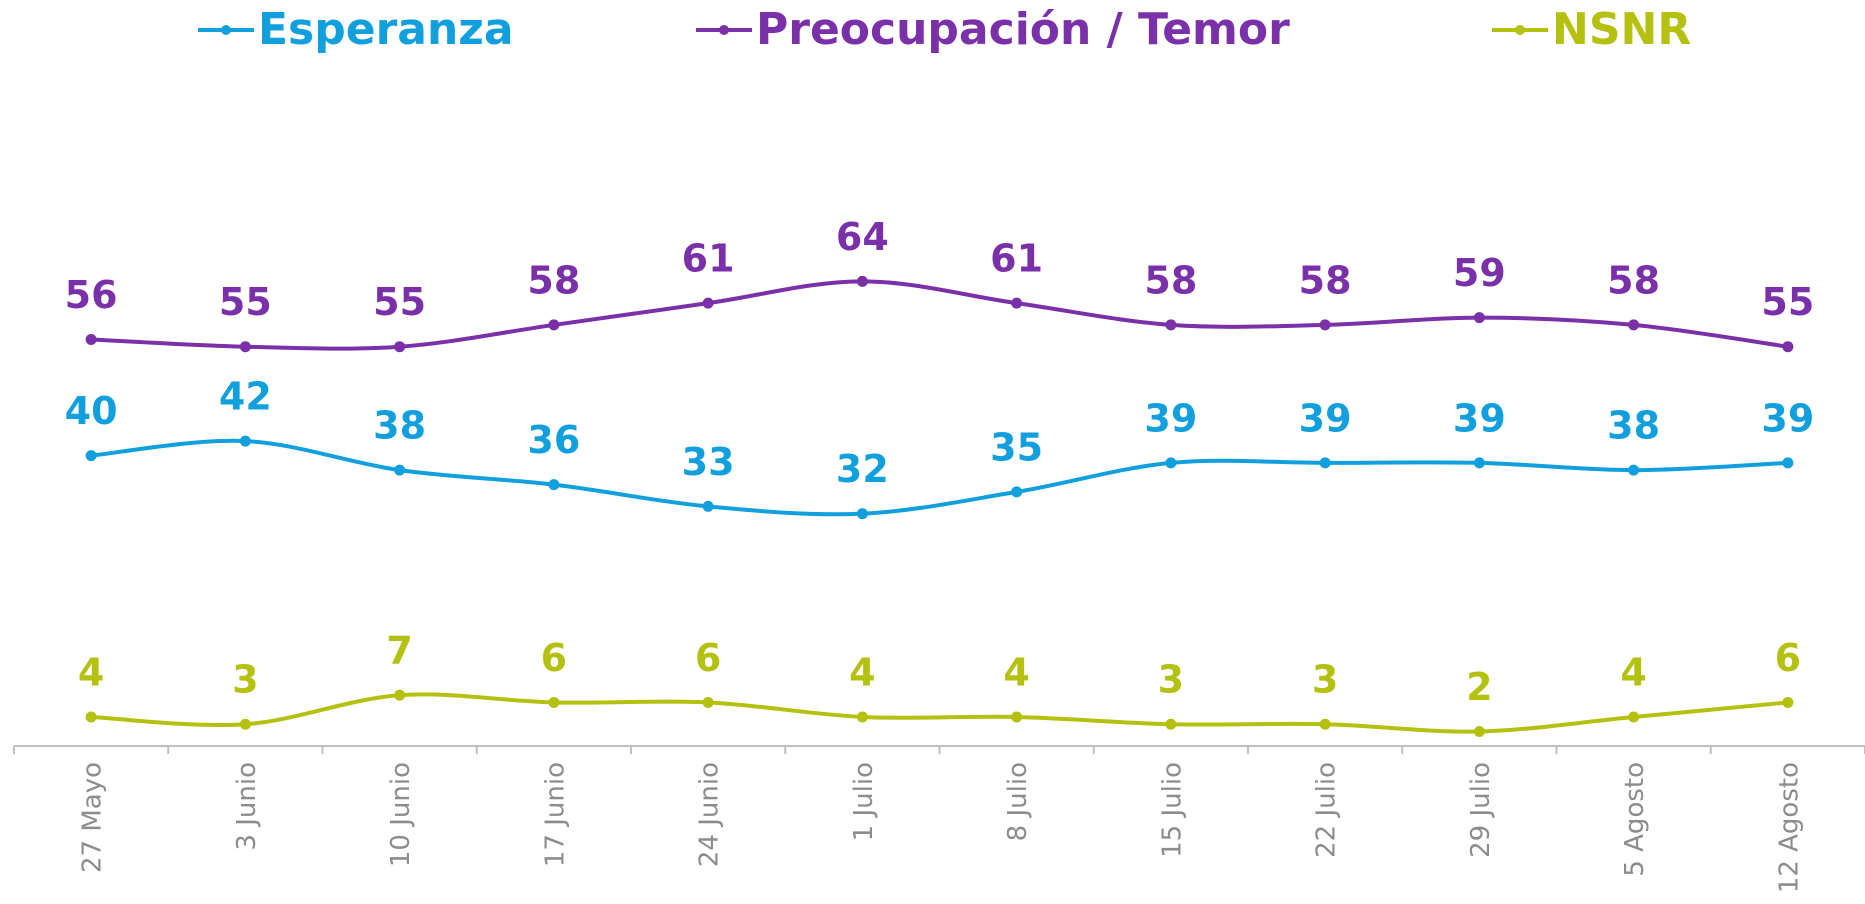 Image resolution: width=1865 pixels, height=904 pixels. I want to click on x-tick-label: 22 Julio, so click(1327, 810).